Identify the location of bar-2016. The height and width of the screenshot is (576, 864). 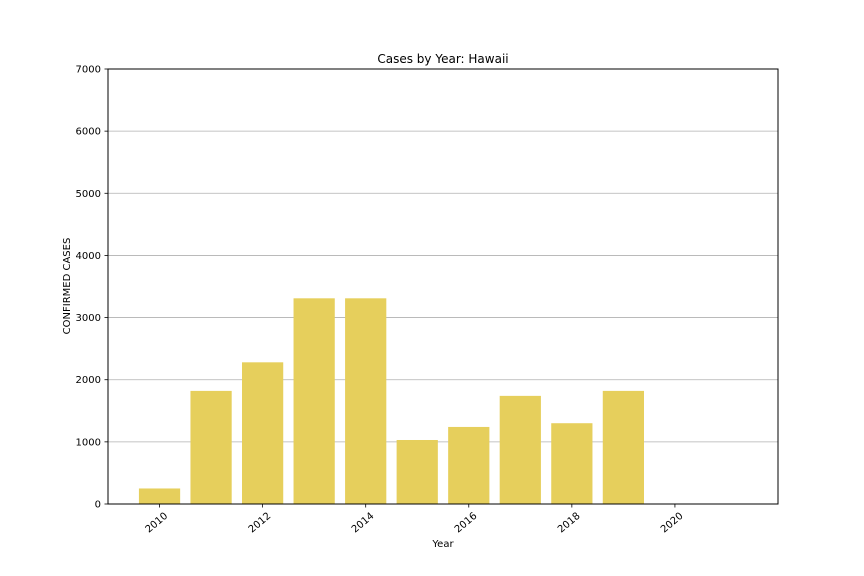
(469, 465).